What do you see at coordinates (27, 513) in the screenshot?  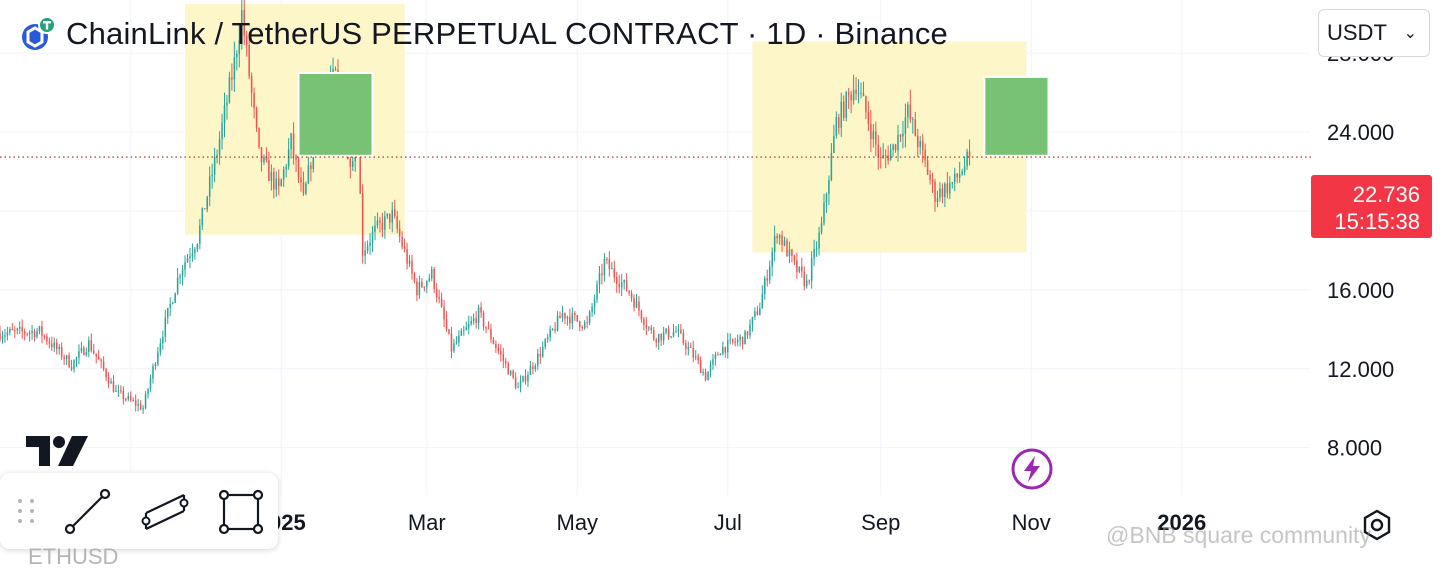 I see `drag-handle-icon` at bounding box center [27, 513].